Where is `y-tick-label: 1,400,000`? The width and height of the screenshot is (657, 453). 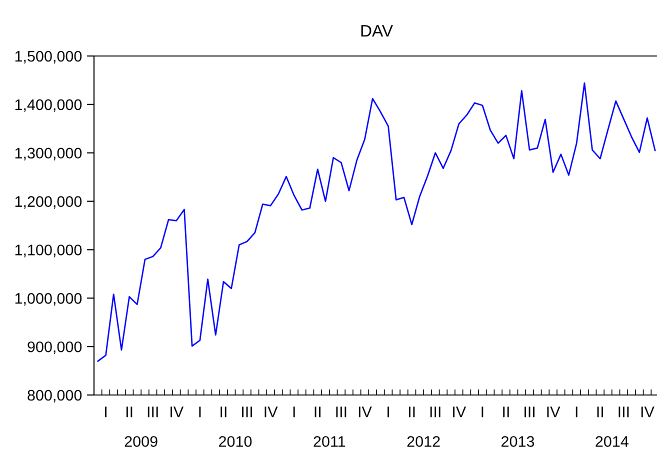
y-tick-label: 1,400,000 is located at coordinates (48, 105).